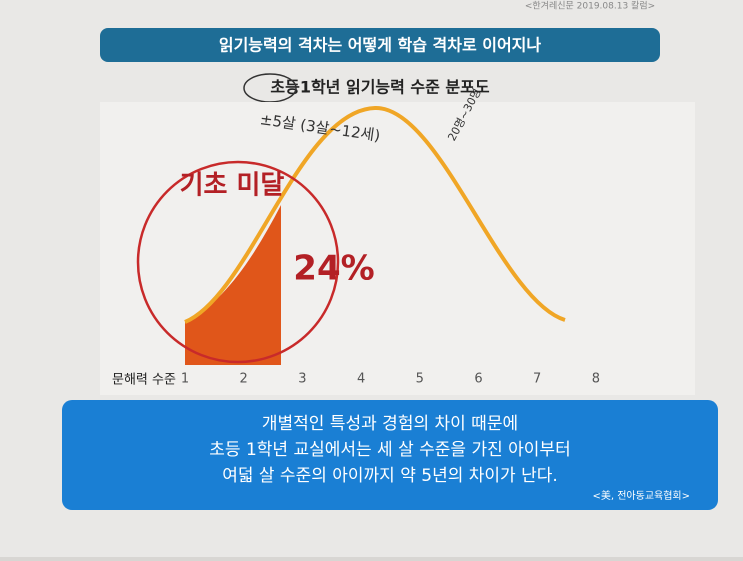  What do you see at coordinates (333, 269) in the screenshot?
I see `percent-label: 24%` at bounding box center [333, 269].